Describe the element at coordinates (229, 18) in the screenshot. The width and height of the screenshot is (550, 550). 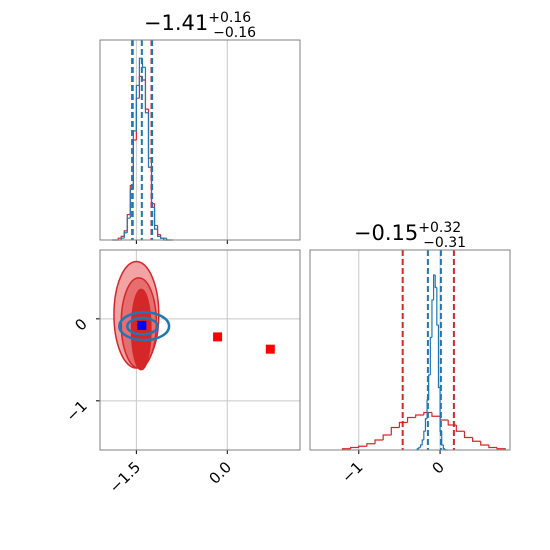
I see `title-plus: +0.16` at that location.